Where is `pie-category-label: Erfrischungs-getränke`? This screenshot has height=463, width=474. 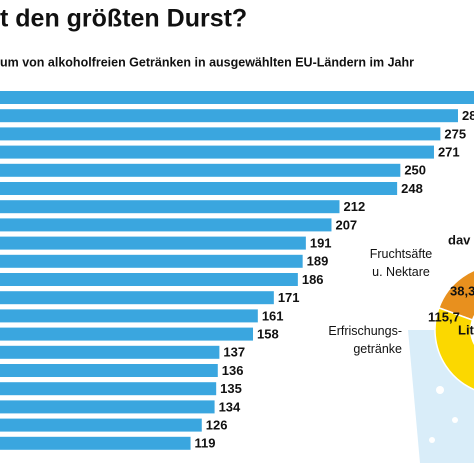 pie-category-label: Erfrischungs-getränke is located at coordinates (365, 340).